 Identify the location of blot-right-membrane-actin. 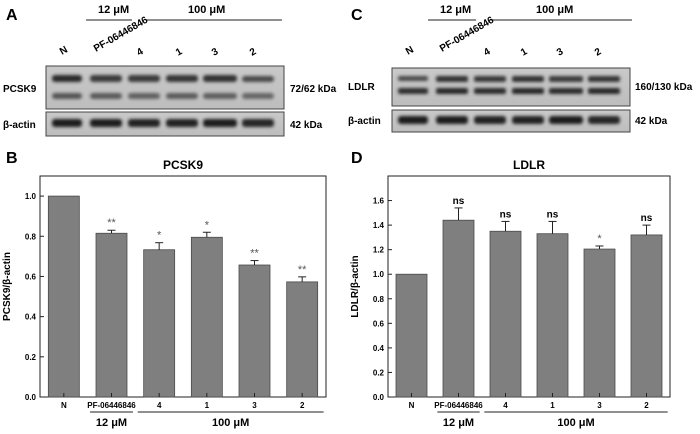
(511, 121).